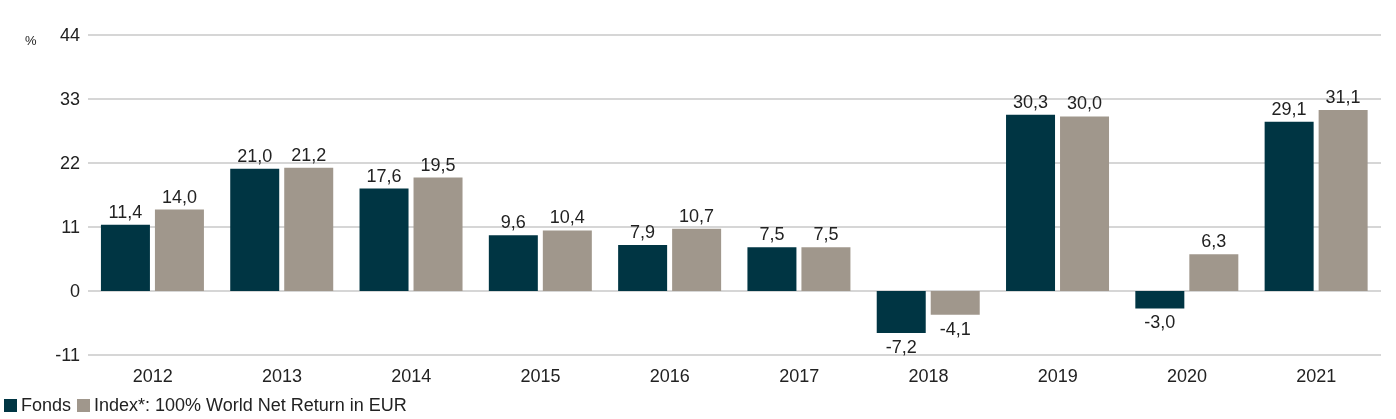  I want to click on data-label: 11,4, so click(125, 211).